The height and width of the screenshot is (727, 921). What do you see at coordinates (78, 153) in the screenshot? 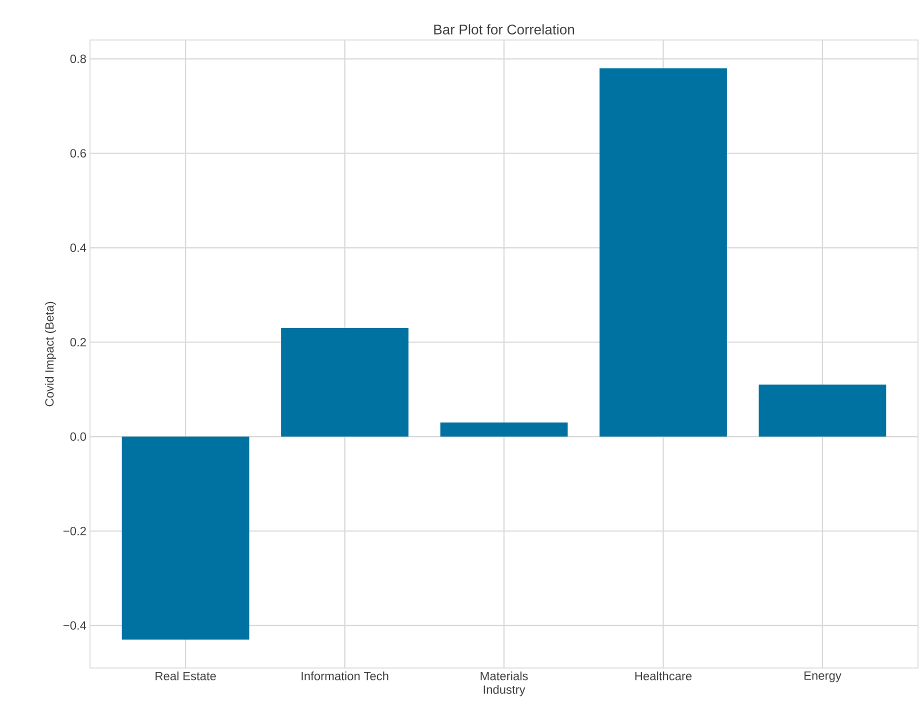
I see `y-tick-label: 0.6` at bounding box center [78, 153].